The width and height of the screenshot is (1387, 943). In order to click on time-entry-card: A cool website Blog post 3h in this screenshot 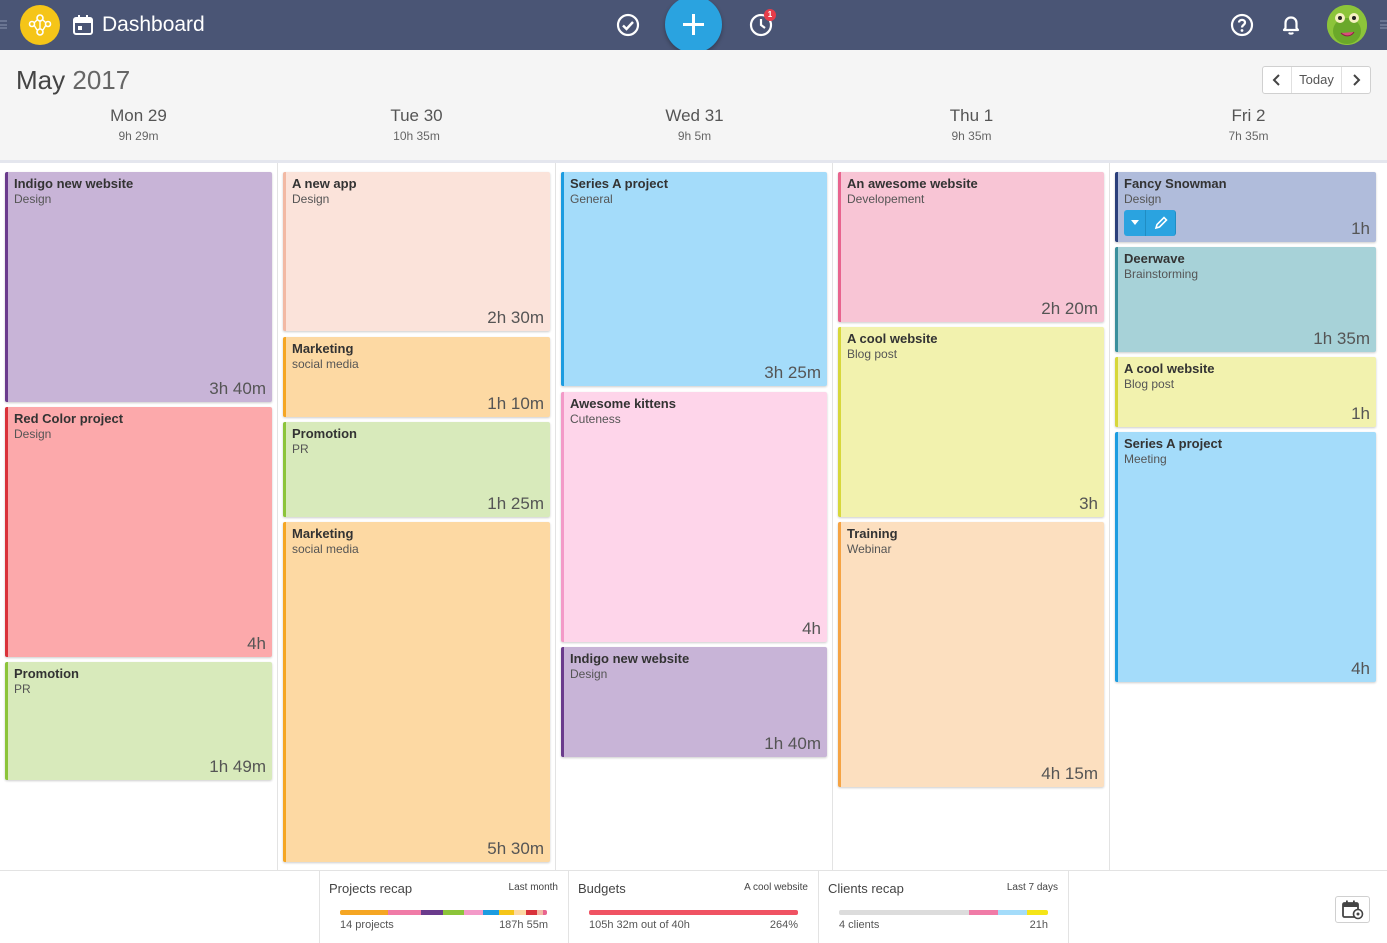, I will do `click(971, 422)`.